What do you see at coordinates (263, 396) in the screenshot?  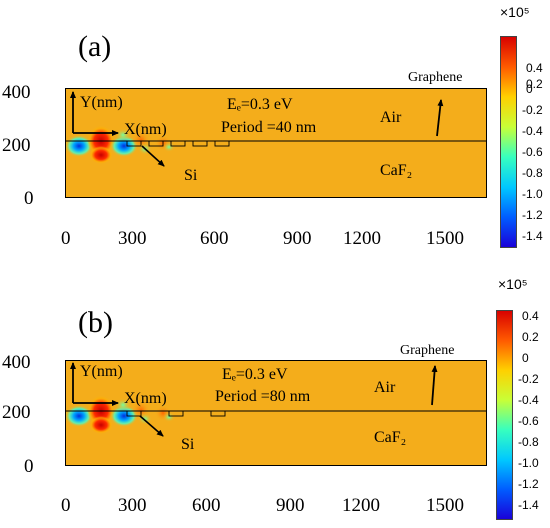 I see `period-label: Period =80 nm` at bounding box center [263, 396].